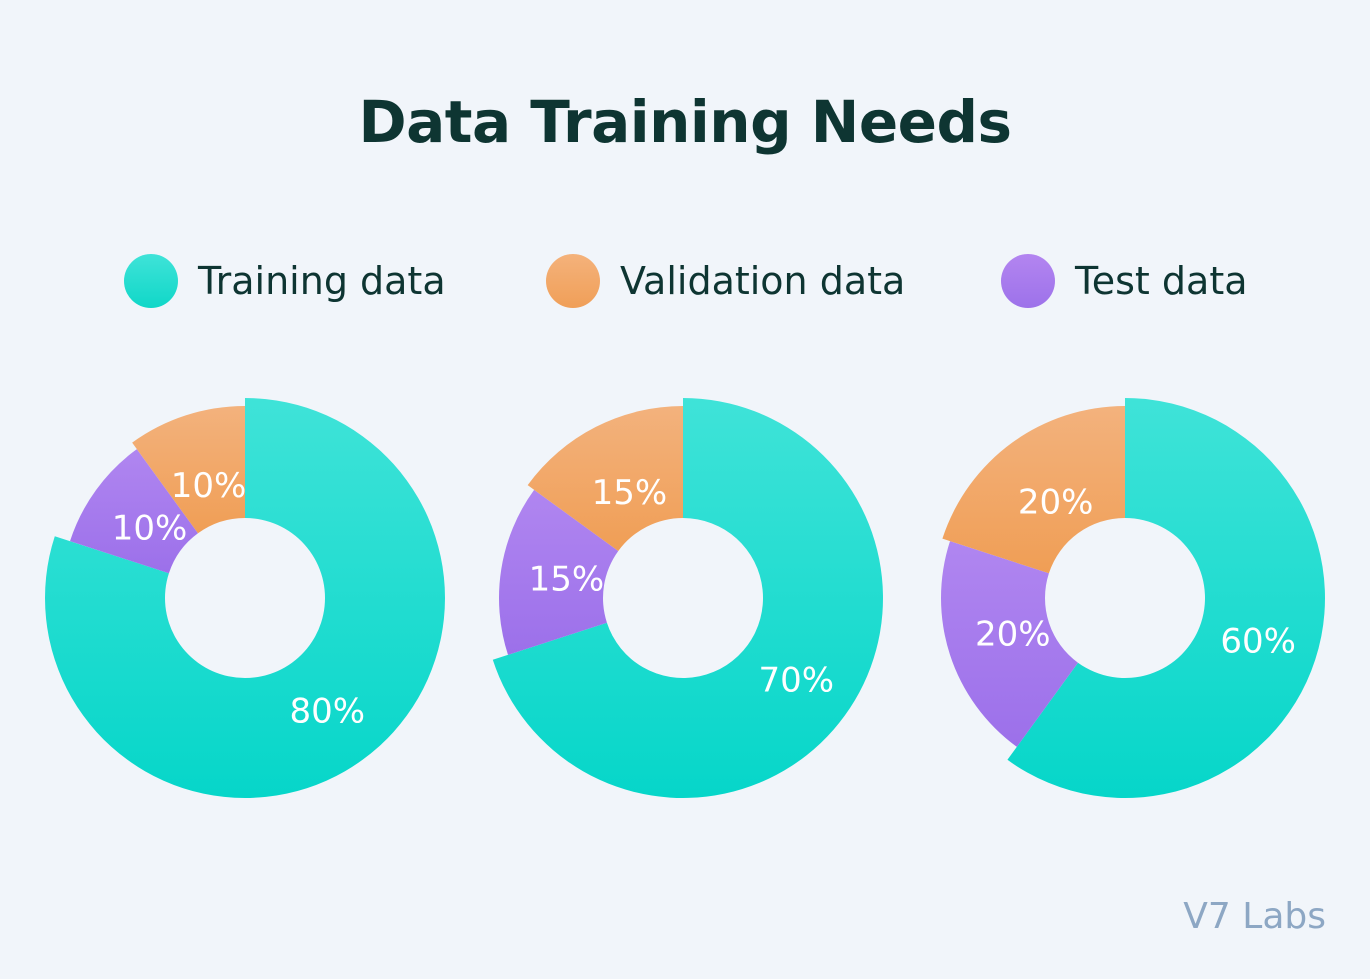 The width and height of the screenshot is (1370, 979). I want to click on donut1-slice-training, so click(244, 598).